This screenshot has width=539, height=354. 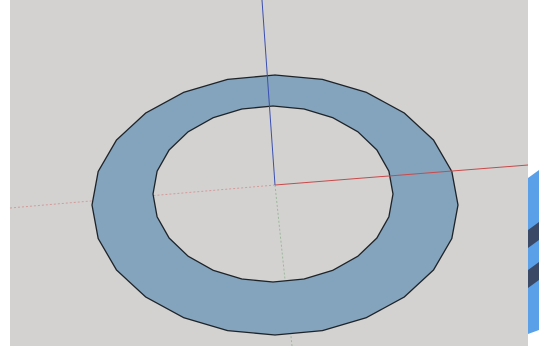 I want to click on green-axis-negative, so click(x=283, y=265).